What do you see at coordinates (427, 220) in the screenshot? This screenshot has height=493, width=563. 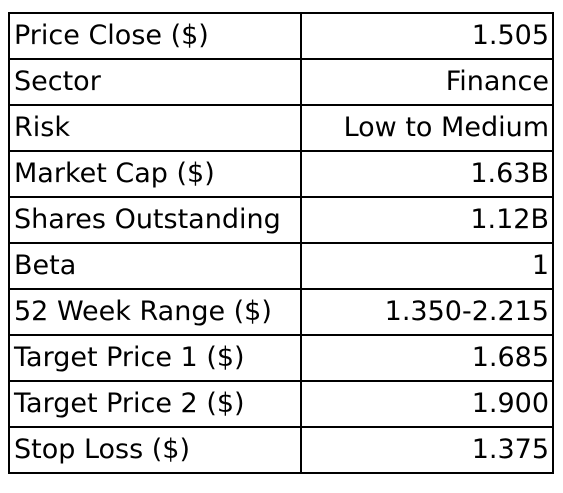 I see `row-value-shares-outstanding: 1.12B` at bounding box center [427, 220].